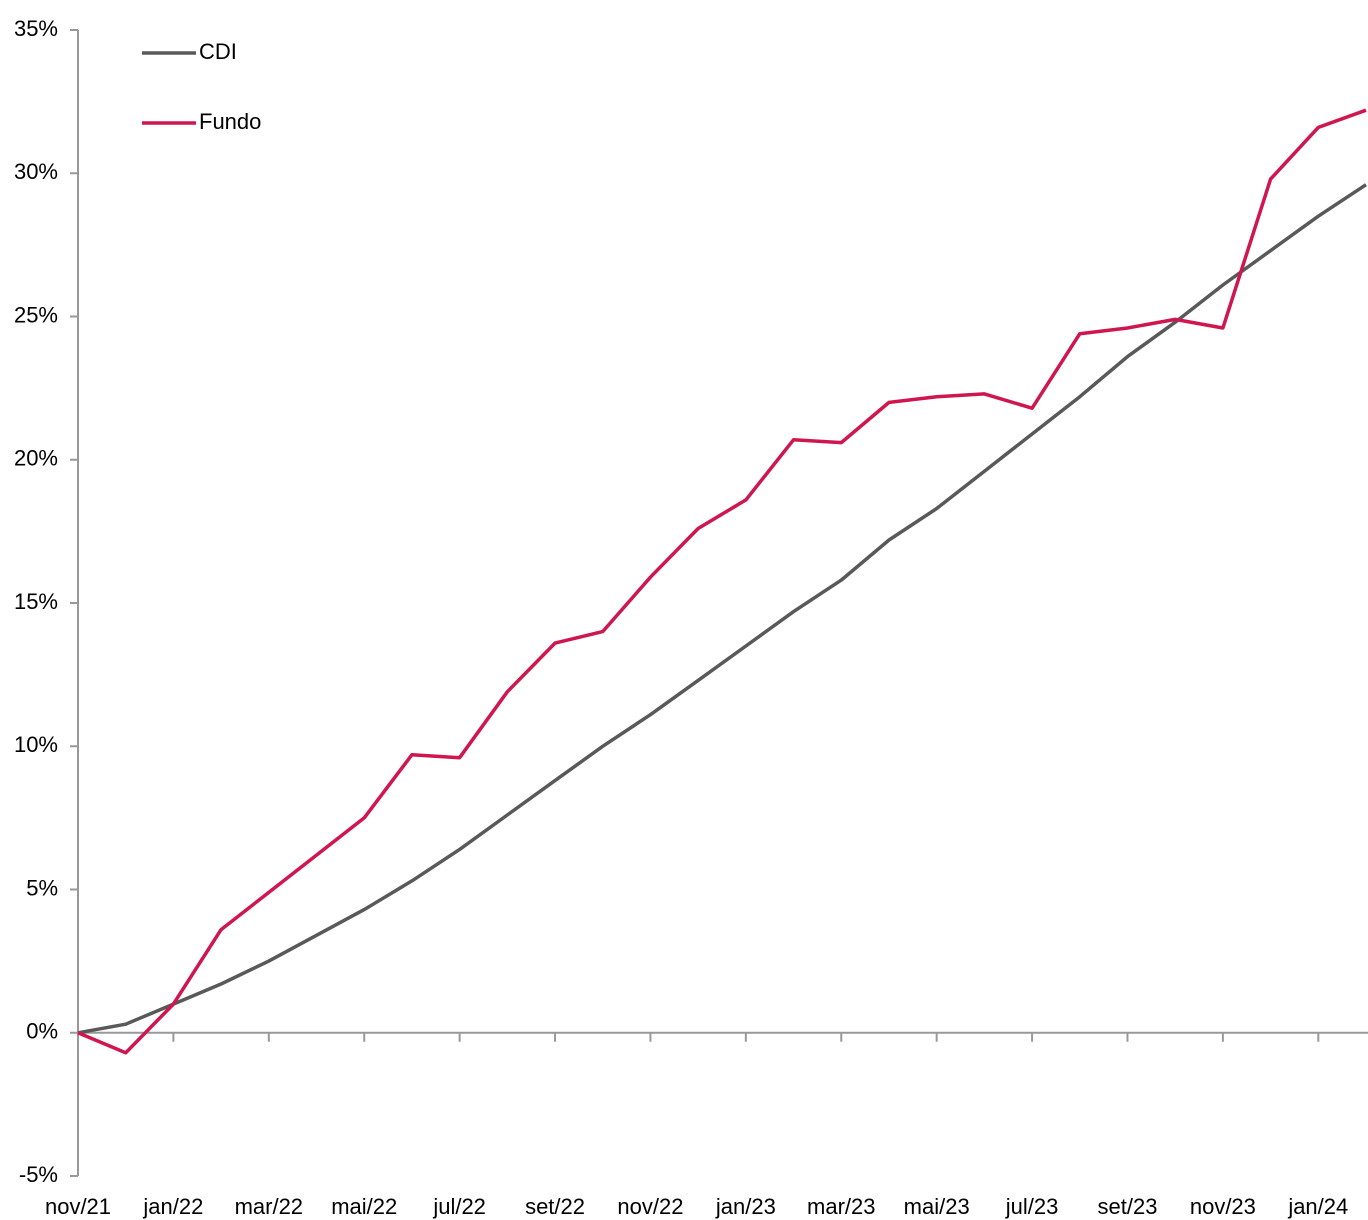 The image size is (1368, 1220). What do you see at coordinates (218, 51) in the screenshot?
I see `legend-label: CDI` at bounding box center [218, 51].